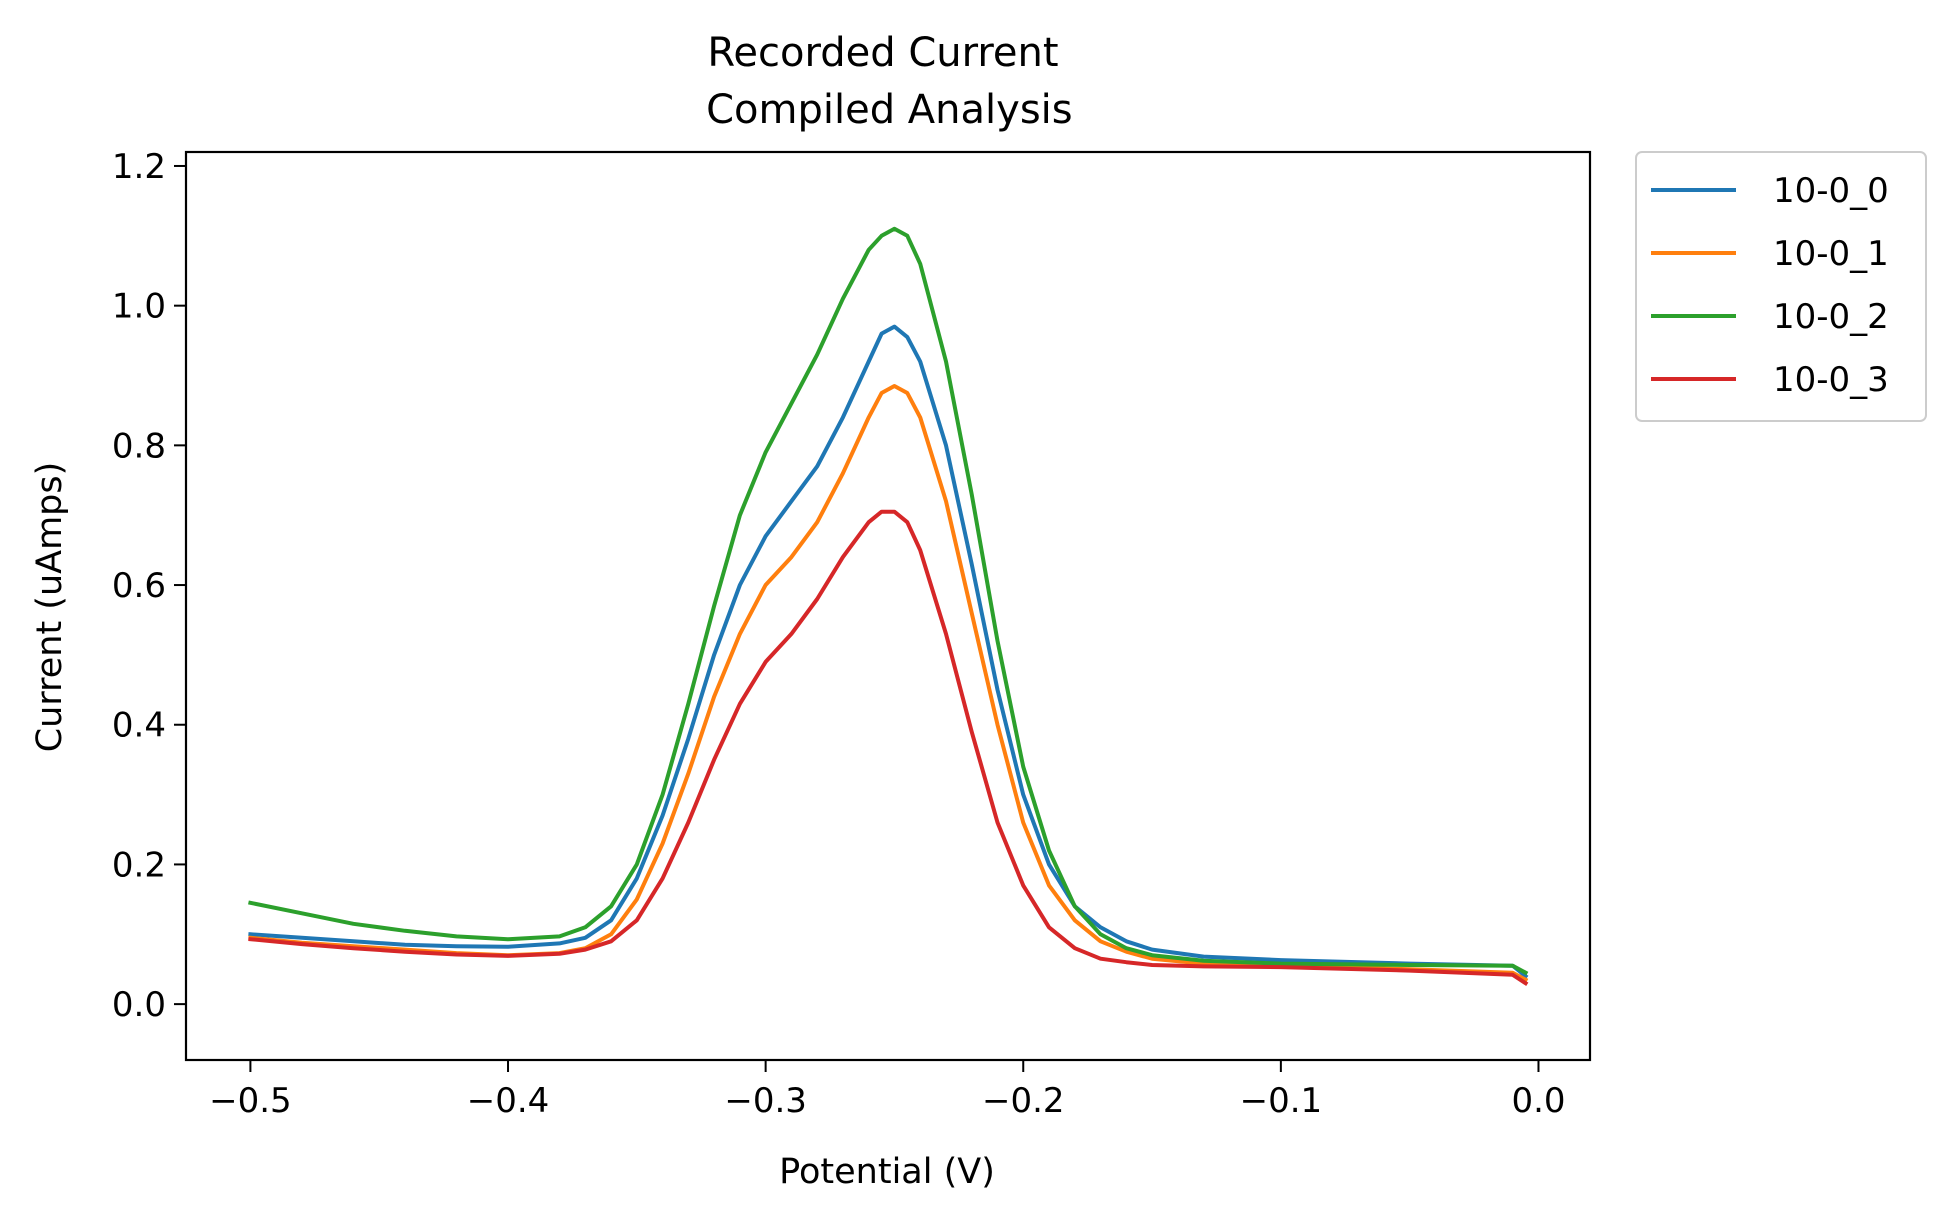 This screenshot has width=1949, height=1215. What do you see at coordinates (882, 53) in the screenshot?
I see `chart-title-line-1: Recorded Current` at bounding box center [882, 53].